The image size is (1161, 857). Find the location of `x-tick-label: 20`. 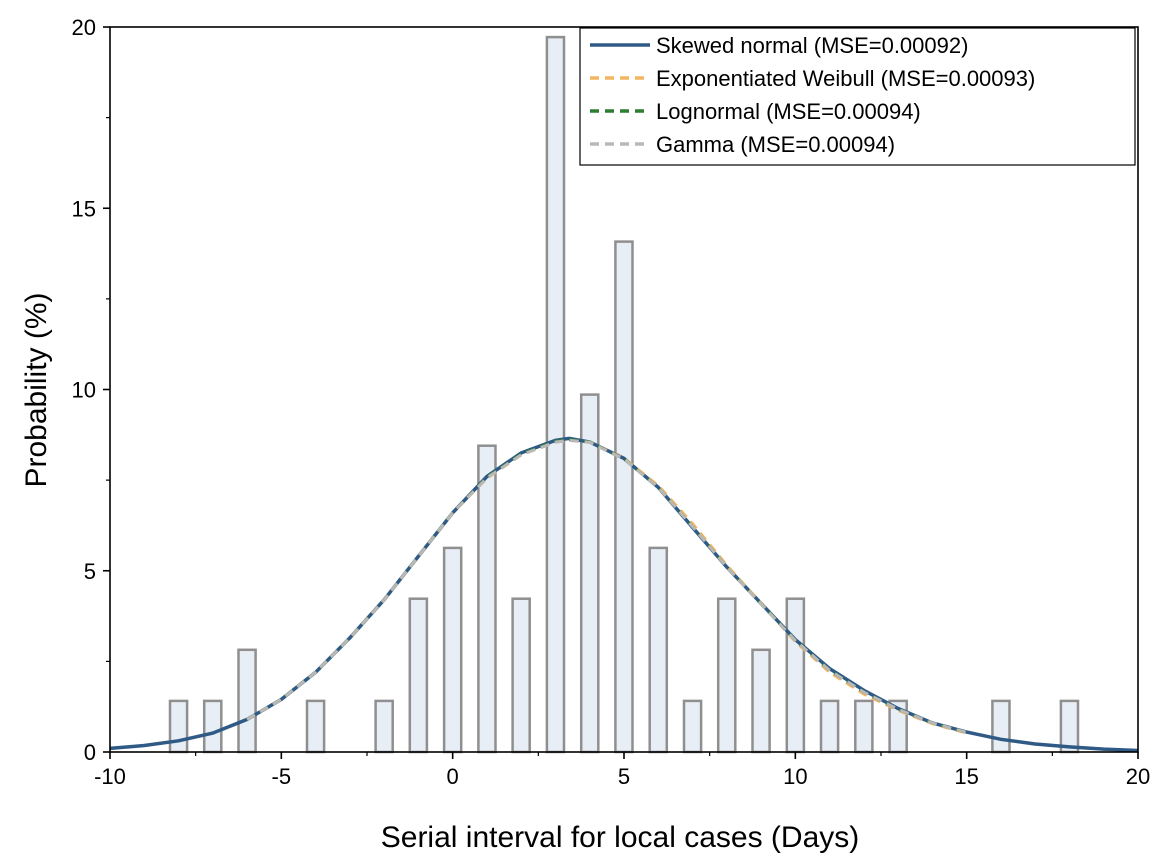

x-tick-label: 20 is located at coordinates (1138, 776).